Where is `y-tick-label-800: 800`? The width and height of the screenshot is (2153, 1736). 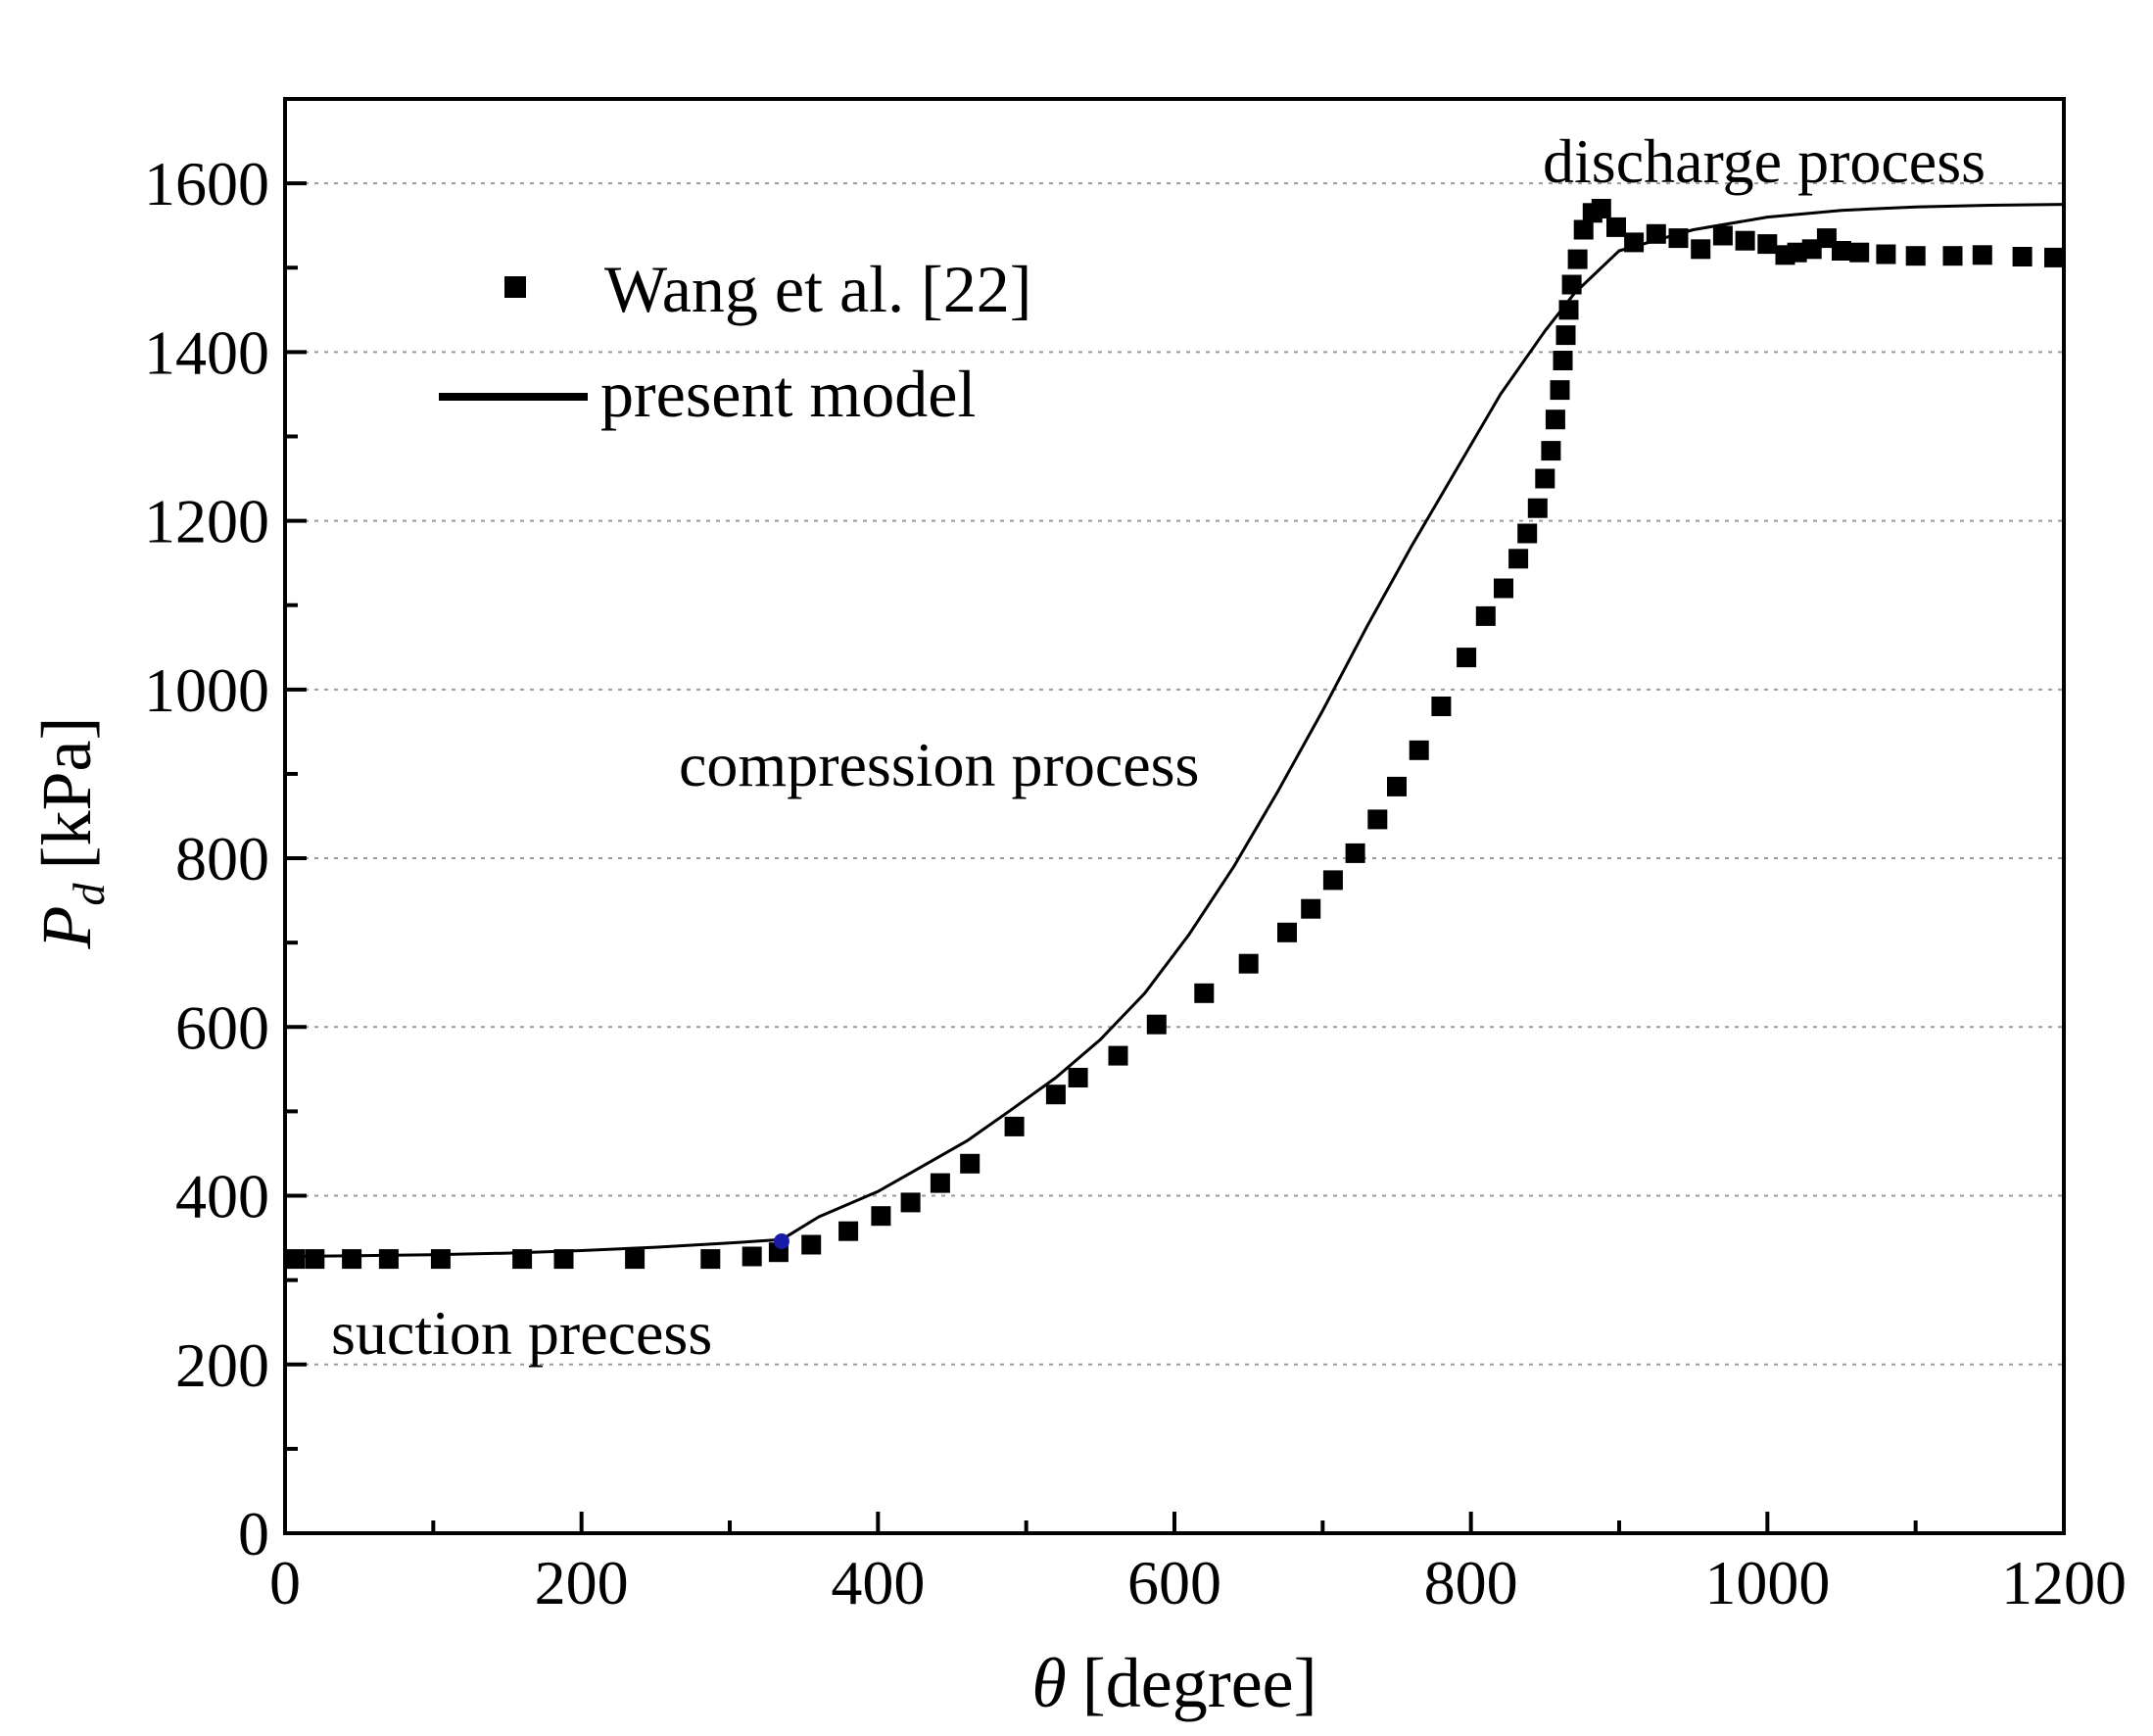 y-tick-label-800: 800 is located at coordinates (222, 859).